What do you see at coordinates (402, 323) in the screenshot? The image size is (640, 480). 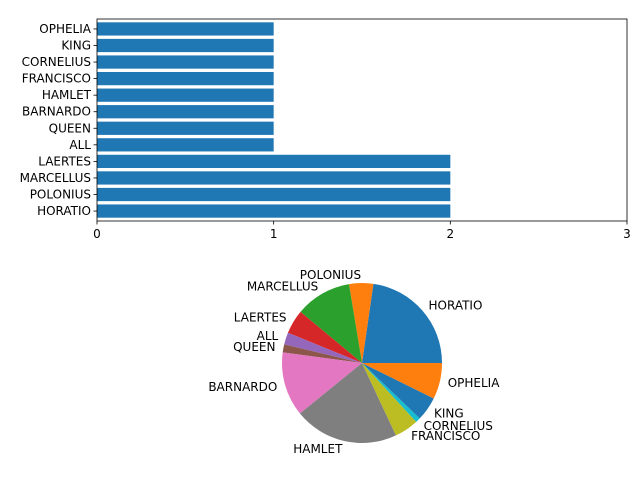 I see `pie-slice-horatio` at bounding box center [402, 323].